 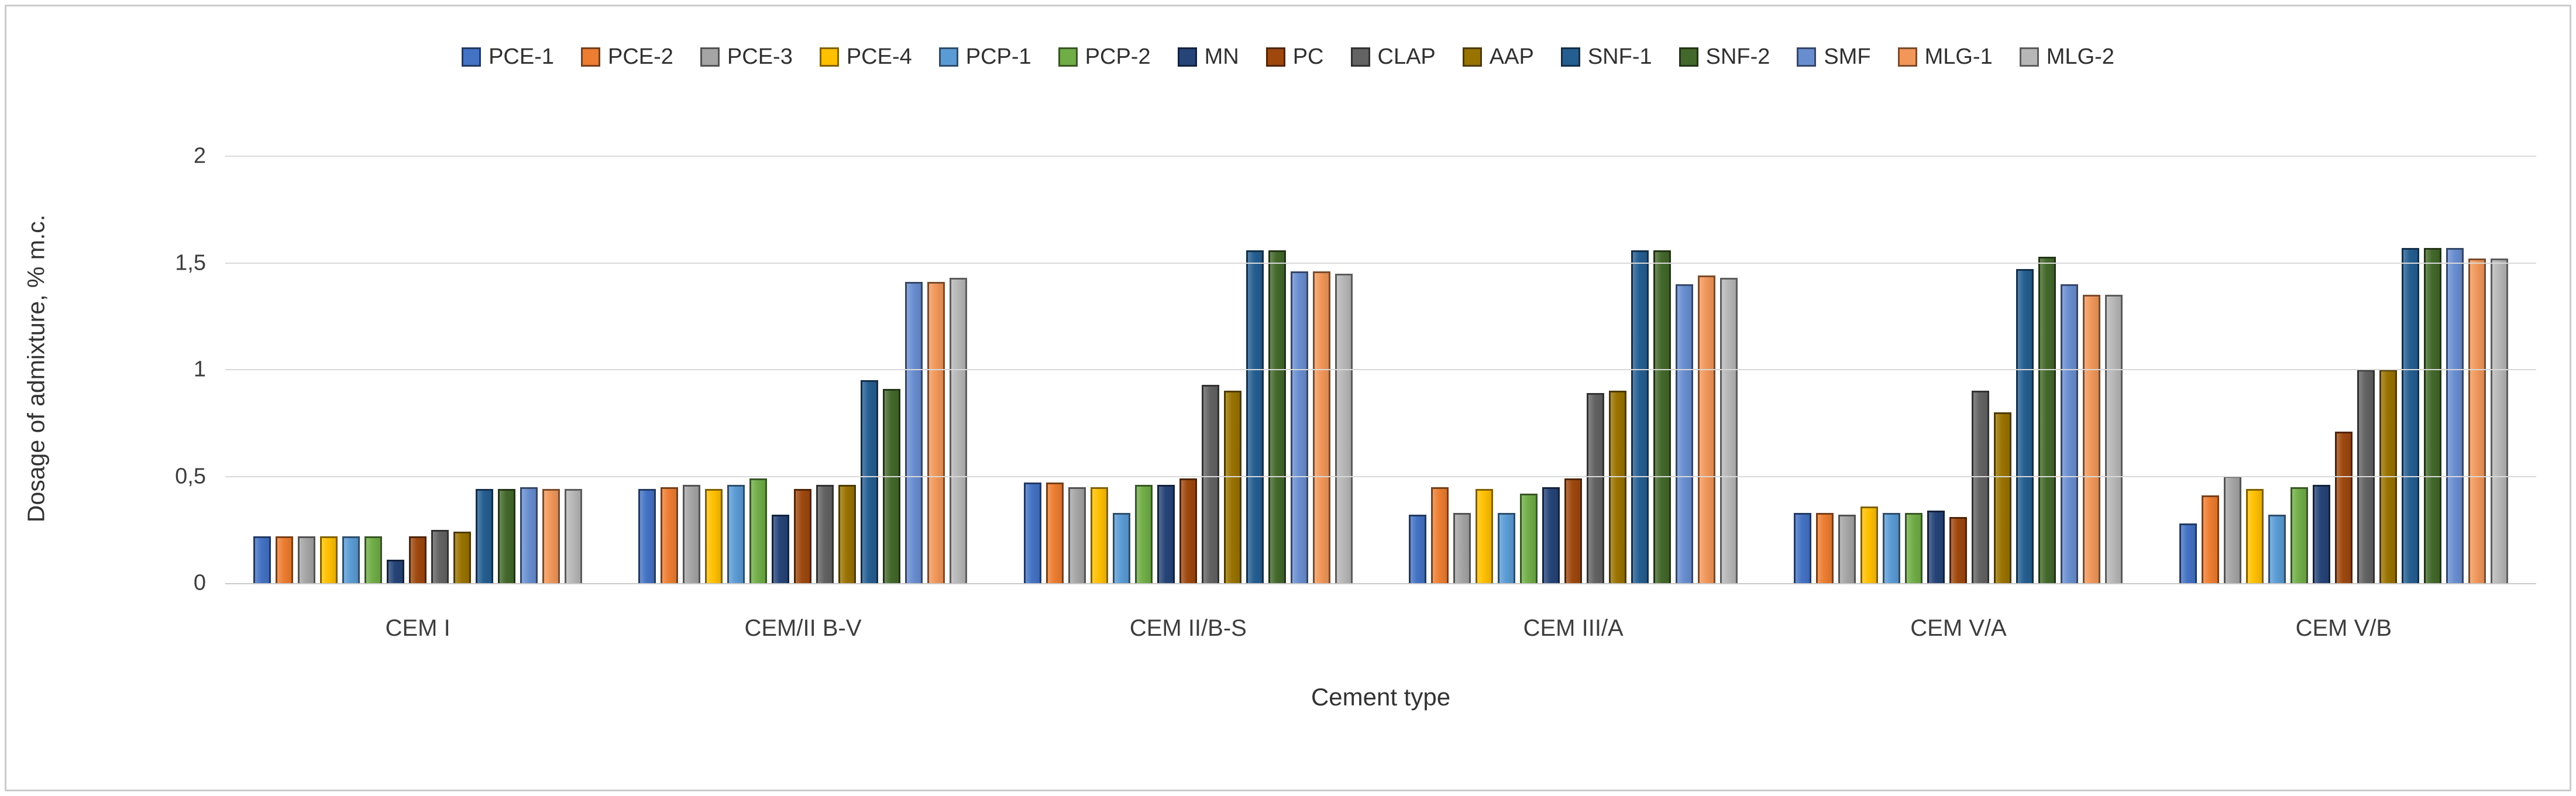 What do you see at coordinates (1104, 57) in the screenshot?
I see `legend-item-pcp-2: PCP-2` at bounding box center [1104, 57].